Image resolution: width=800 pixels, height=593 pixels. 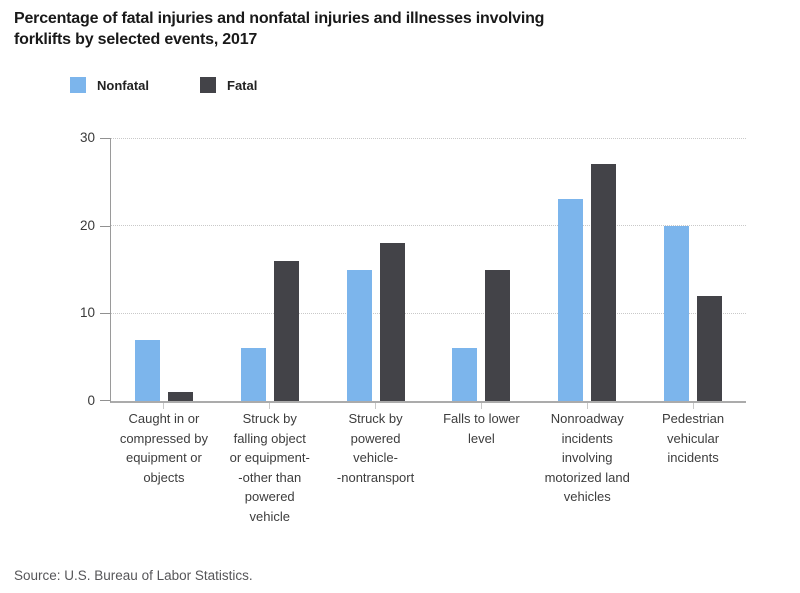 I want to click on source-note: Source: U.S. Bureau of Labor Statistics., so click(x=133, y=575).